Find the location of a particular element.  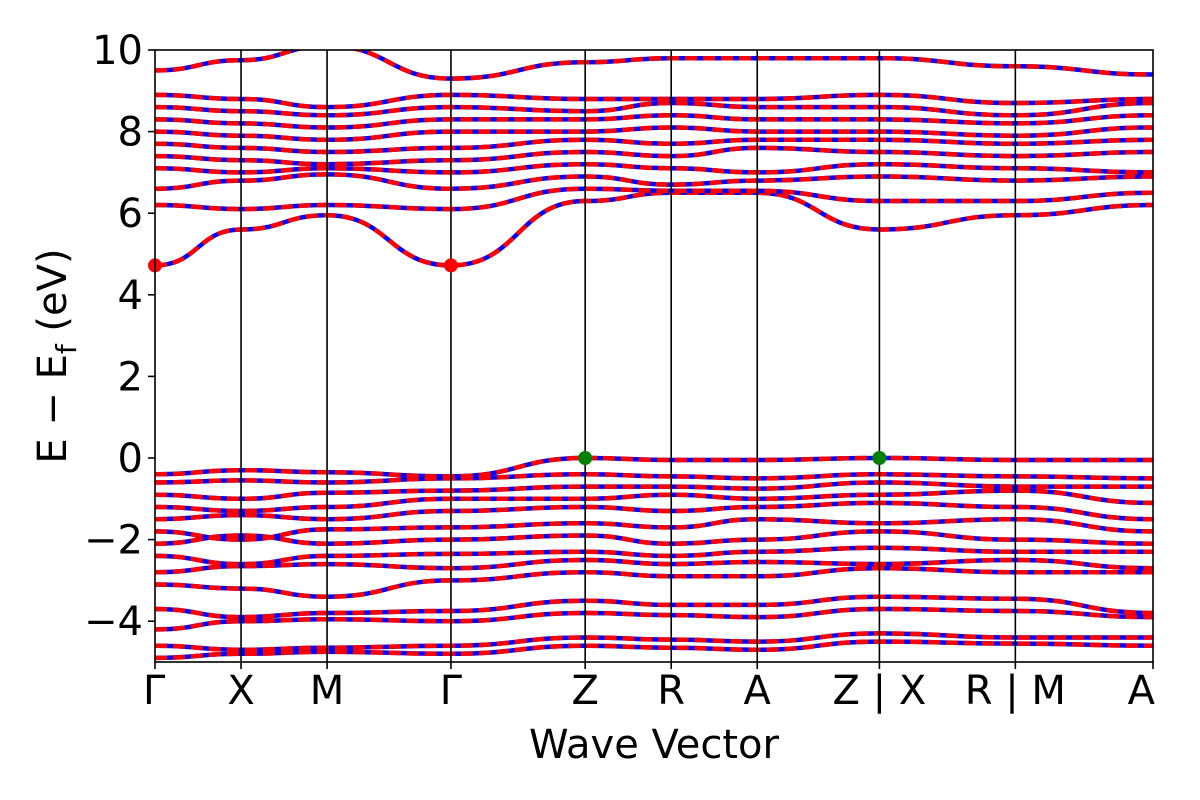

y-axis-title: E − Ef (eV) is located at coordinates (56, 355).